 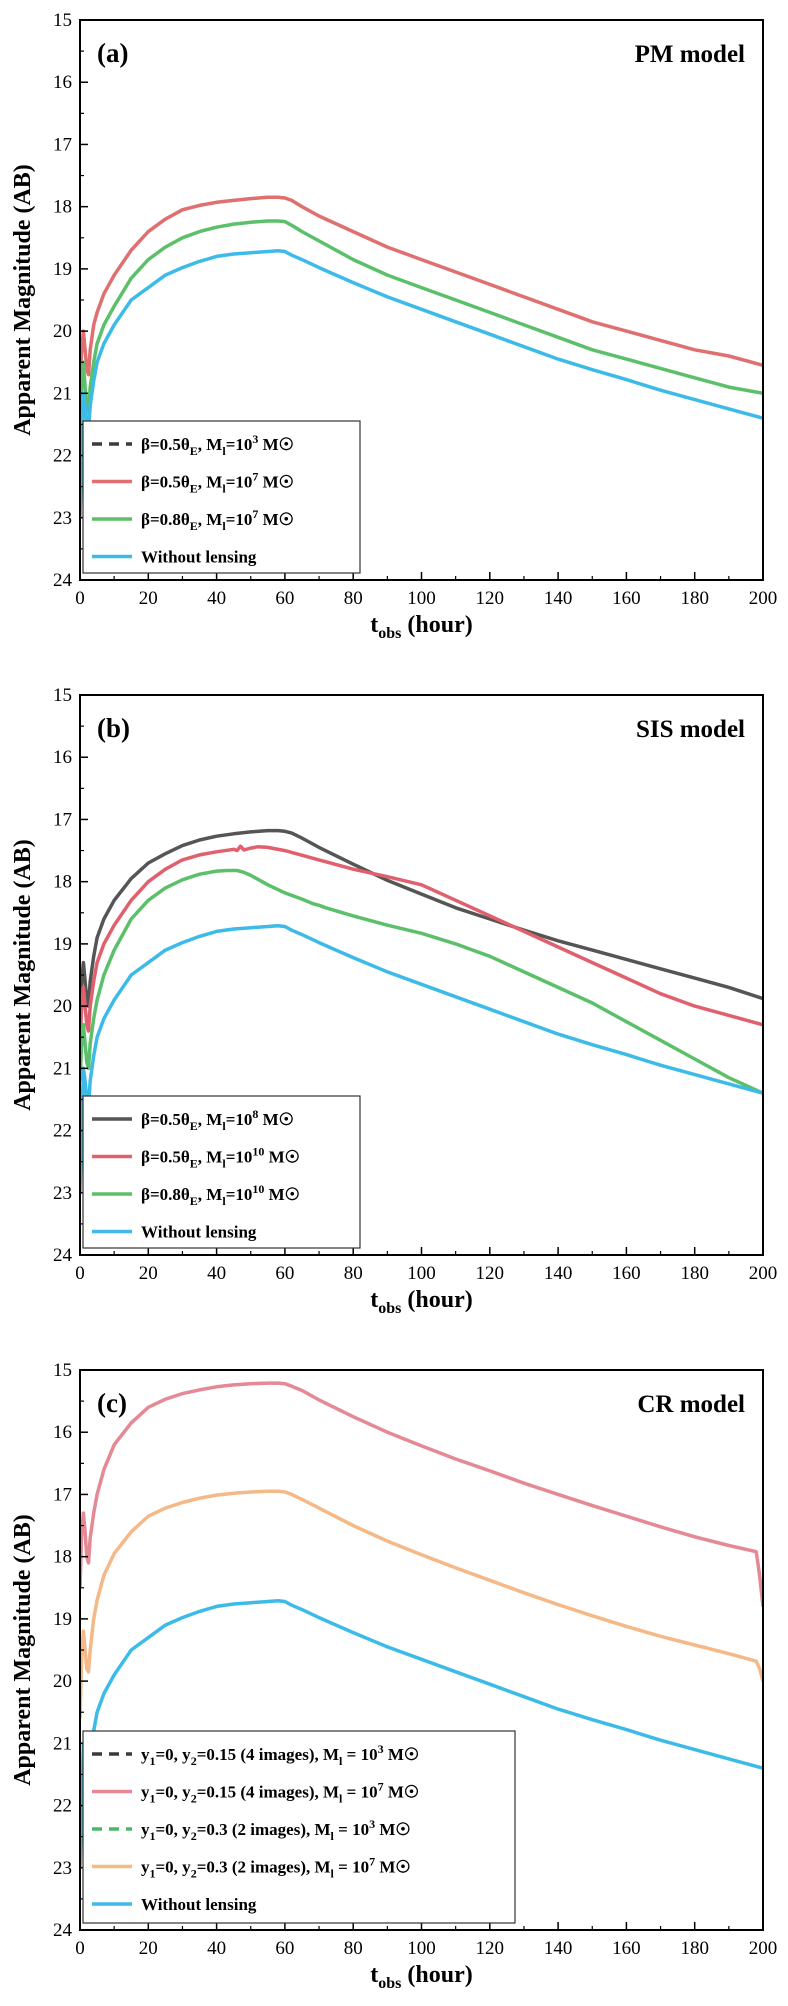 I want to click on chart-title: PM model, so click(x=690, y=54).